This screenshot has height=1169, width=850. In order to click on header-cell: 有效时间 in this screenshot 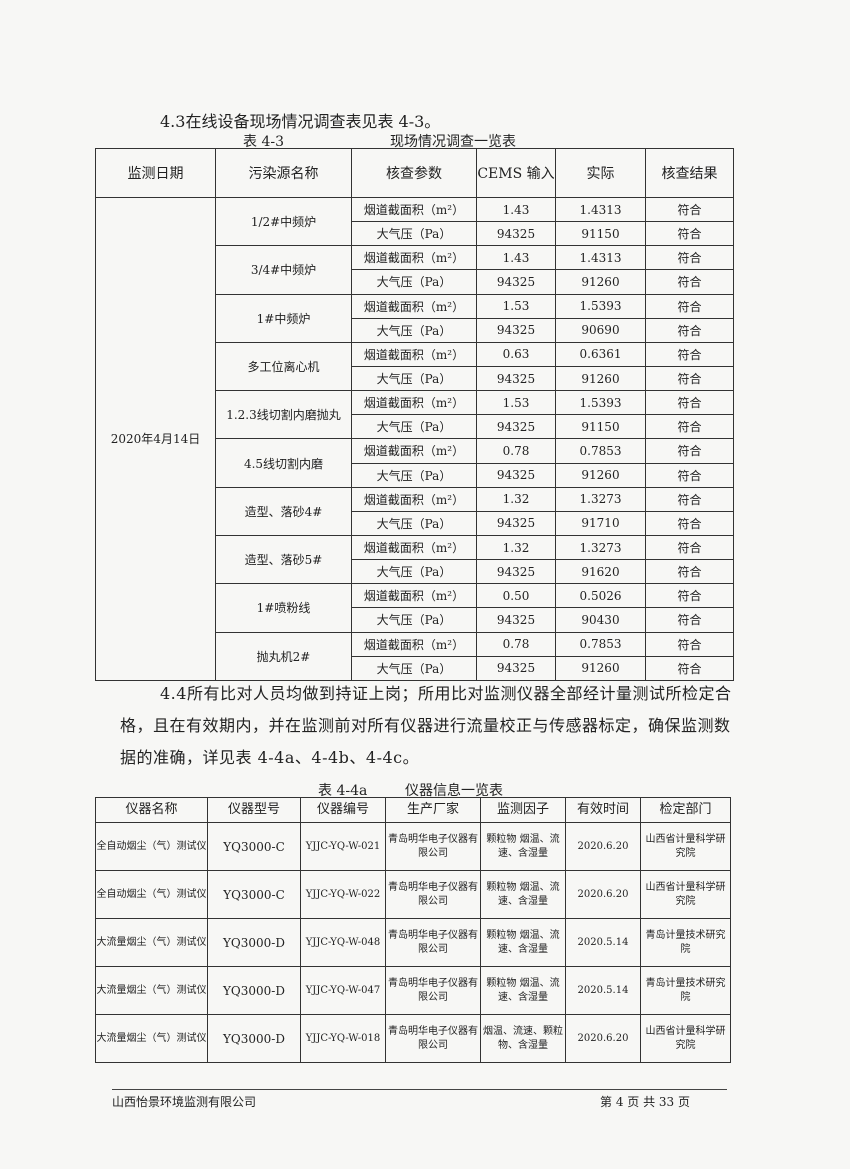, I will do `click(603, 810)`.